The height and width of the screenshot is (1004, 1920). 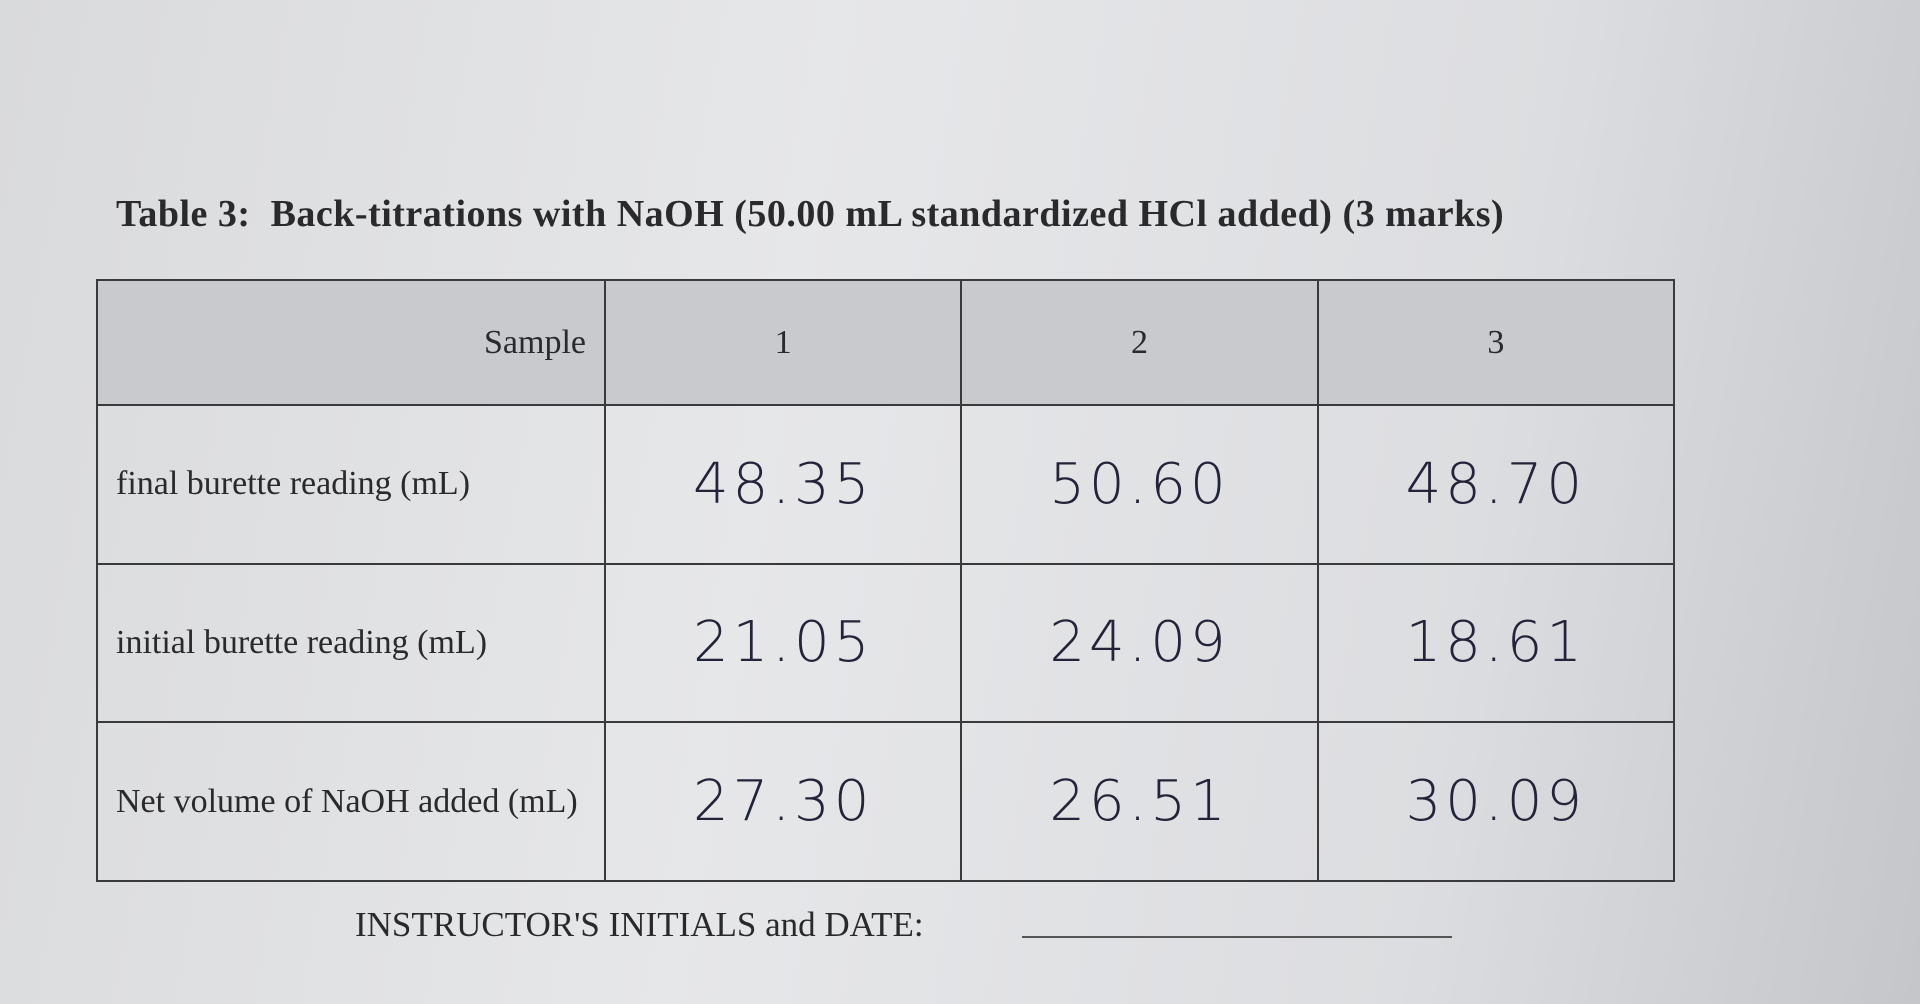 I want to click on handwritten-value: 24.09, so click(x=1139, y=643).